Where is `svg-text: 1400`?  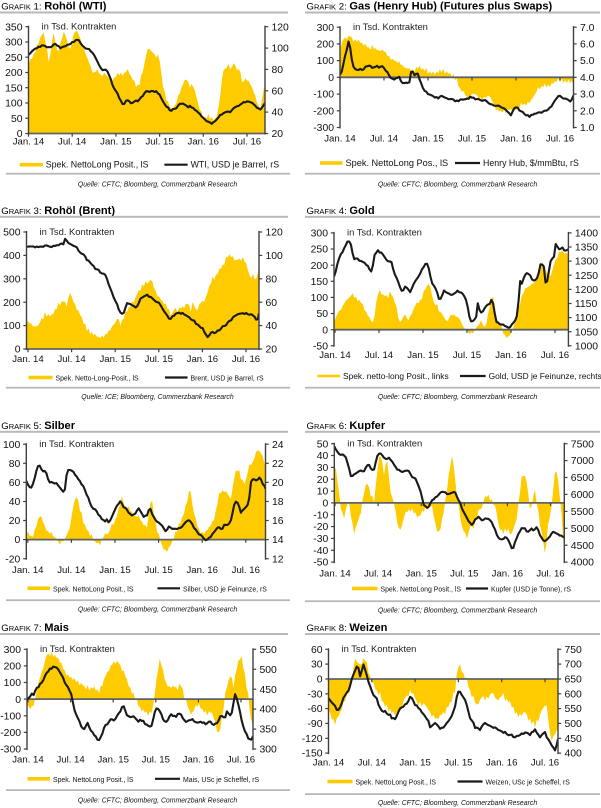
svg-text: 1400 is located at coordinates (586, 234).